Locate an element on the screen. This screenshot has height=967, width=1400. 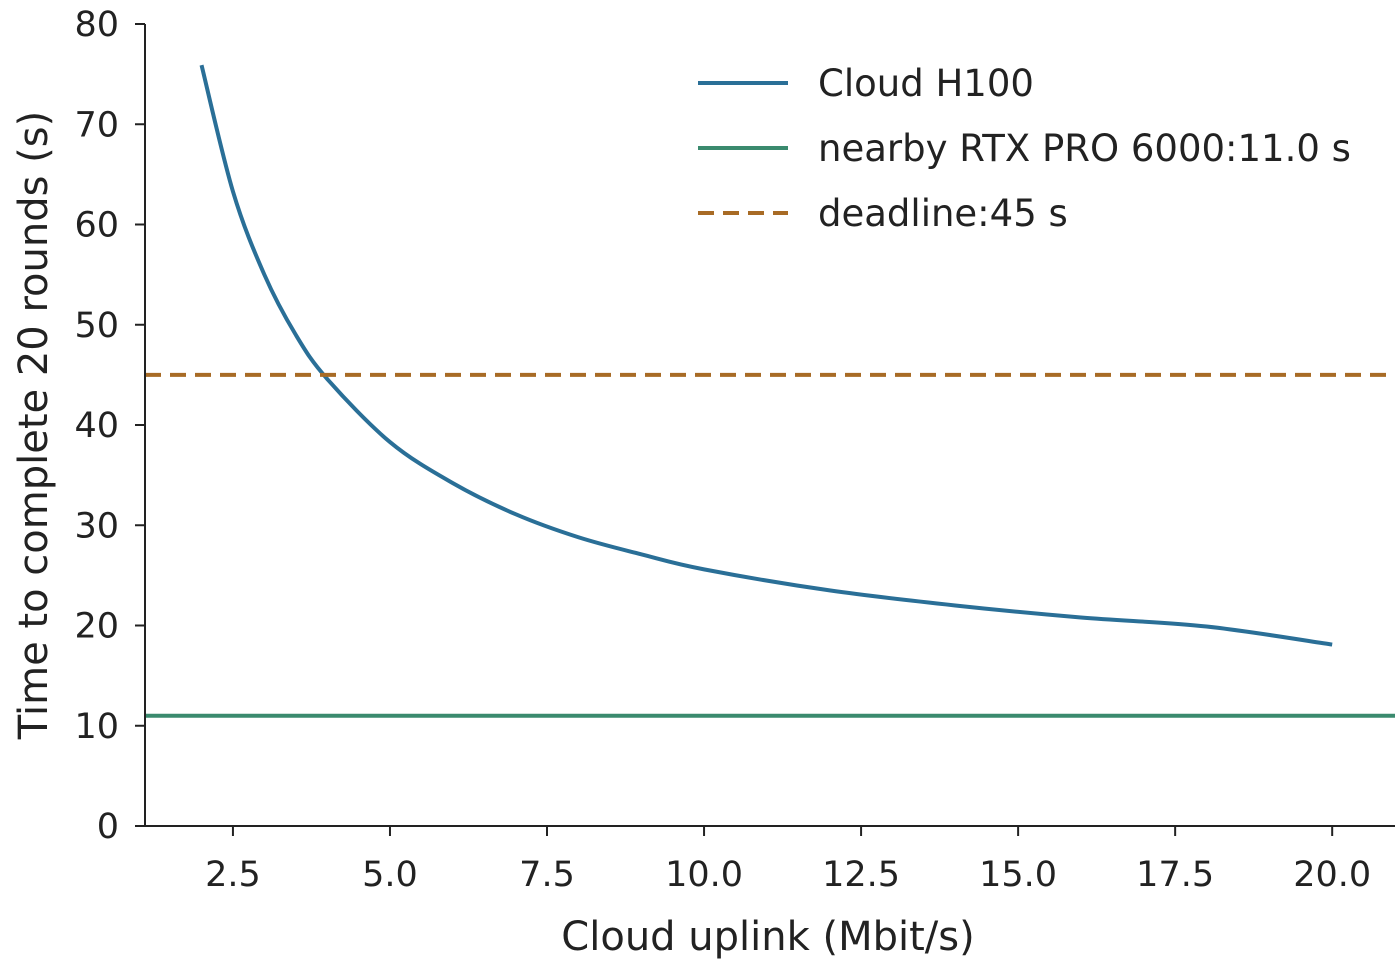
y-tick-label: 50 is located at coordinates (96, 326).